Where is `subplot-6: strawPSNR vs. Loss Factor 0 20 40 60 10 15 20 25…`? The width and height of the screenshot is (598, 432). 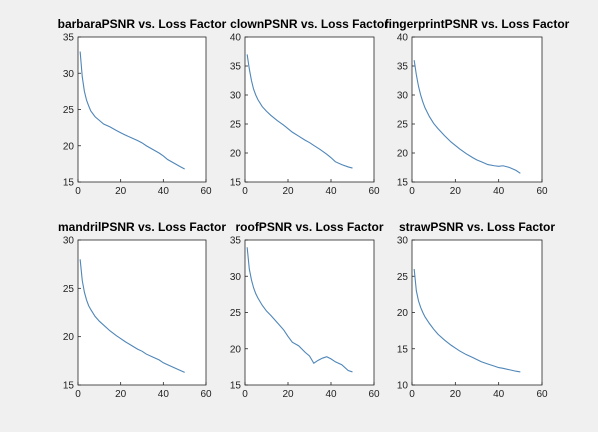 subplot-6: strawPSNR vs. Loss Factor 0 20 40 60 10 15 20 25… is located at coordinates (476, 310).